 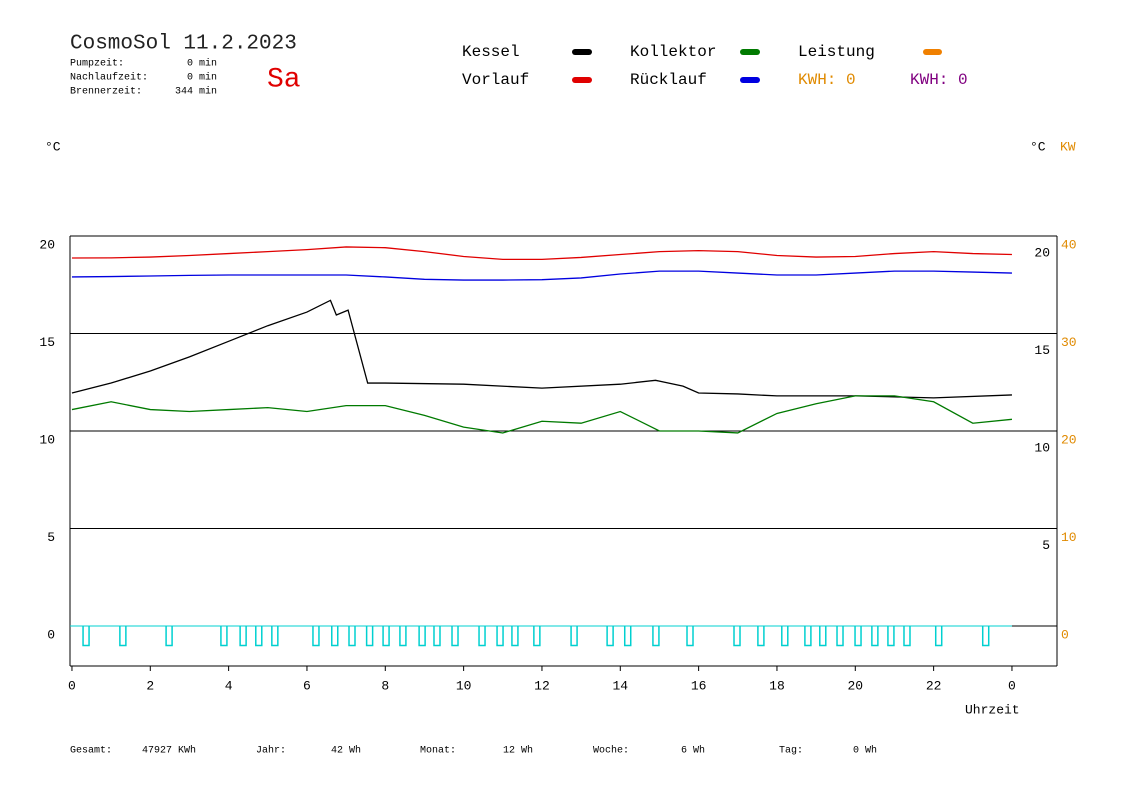 I want to click on x-tick-label: 10, so click(x=464, y=685).